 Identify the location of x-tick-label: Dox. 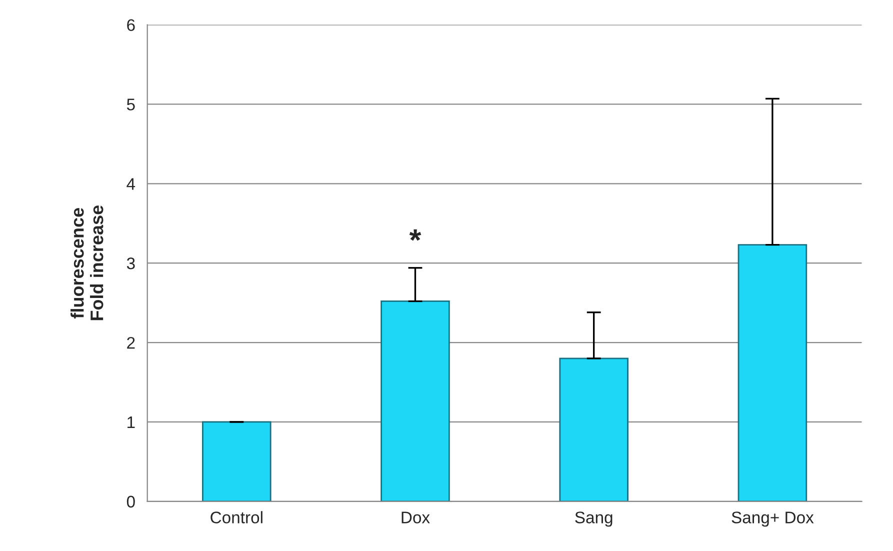
(416, 518).